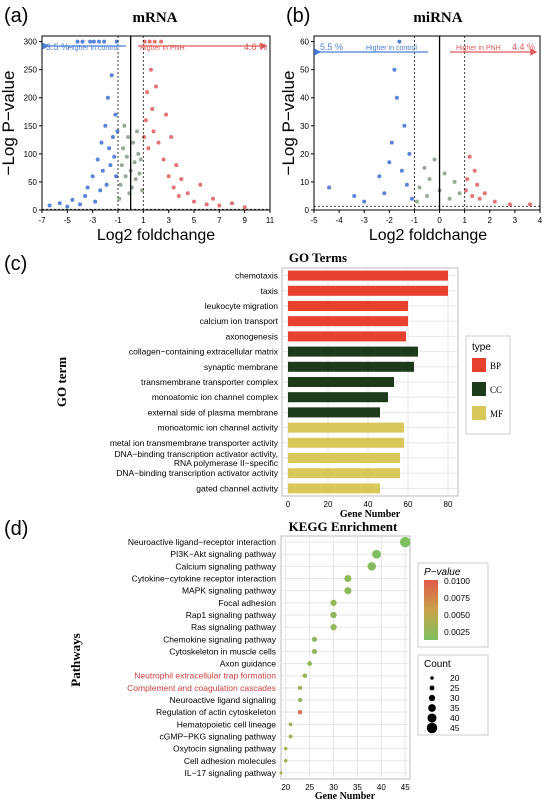 The image size is (550, 803). Describe the element at coordinates (31, 98) in the screenshot. I see `mrna-y-tick-label: 200` at that location.